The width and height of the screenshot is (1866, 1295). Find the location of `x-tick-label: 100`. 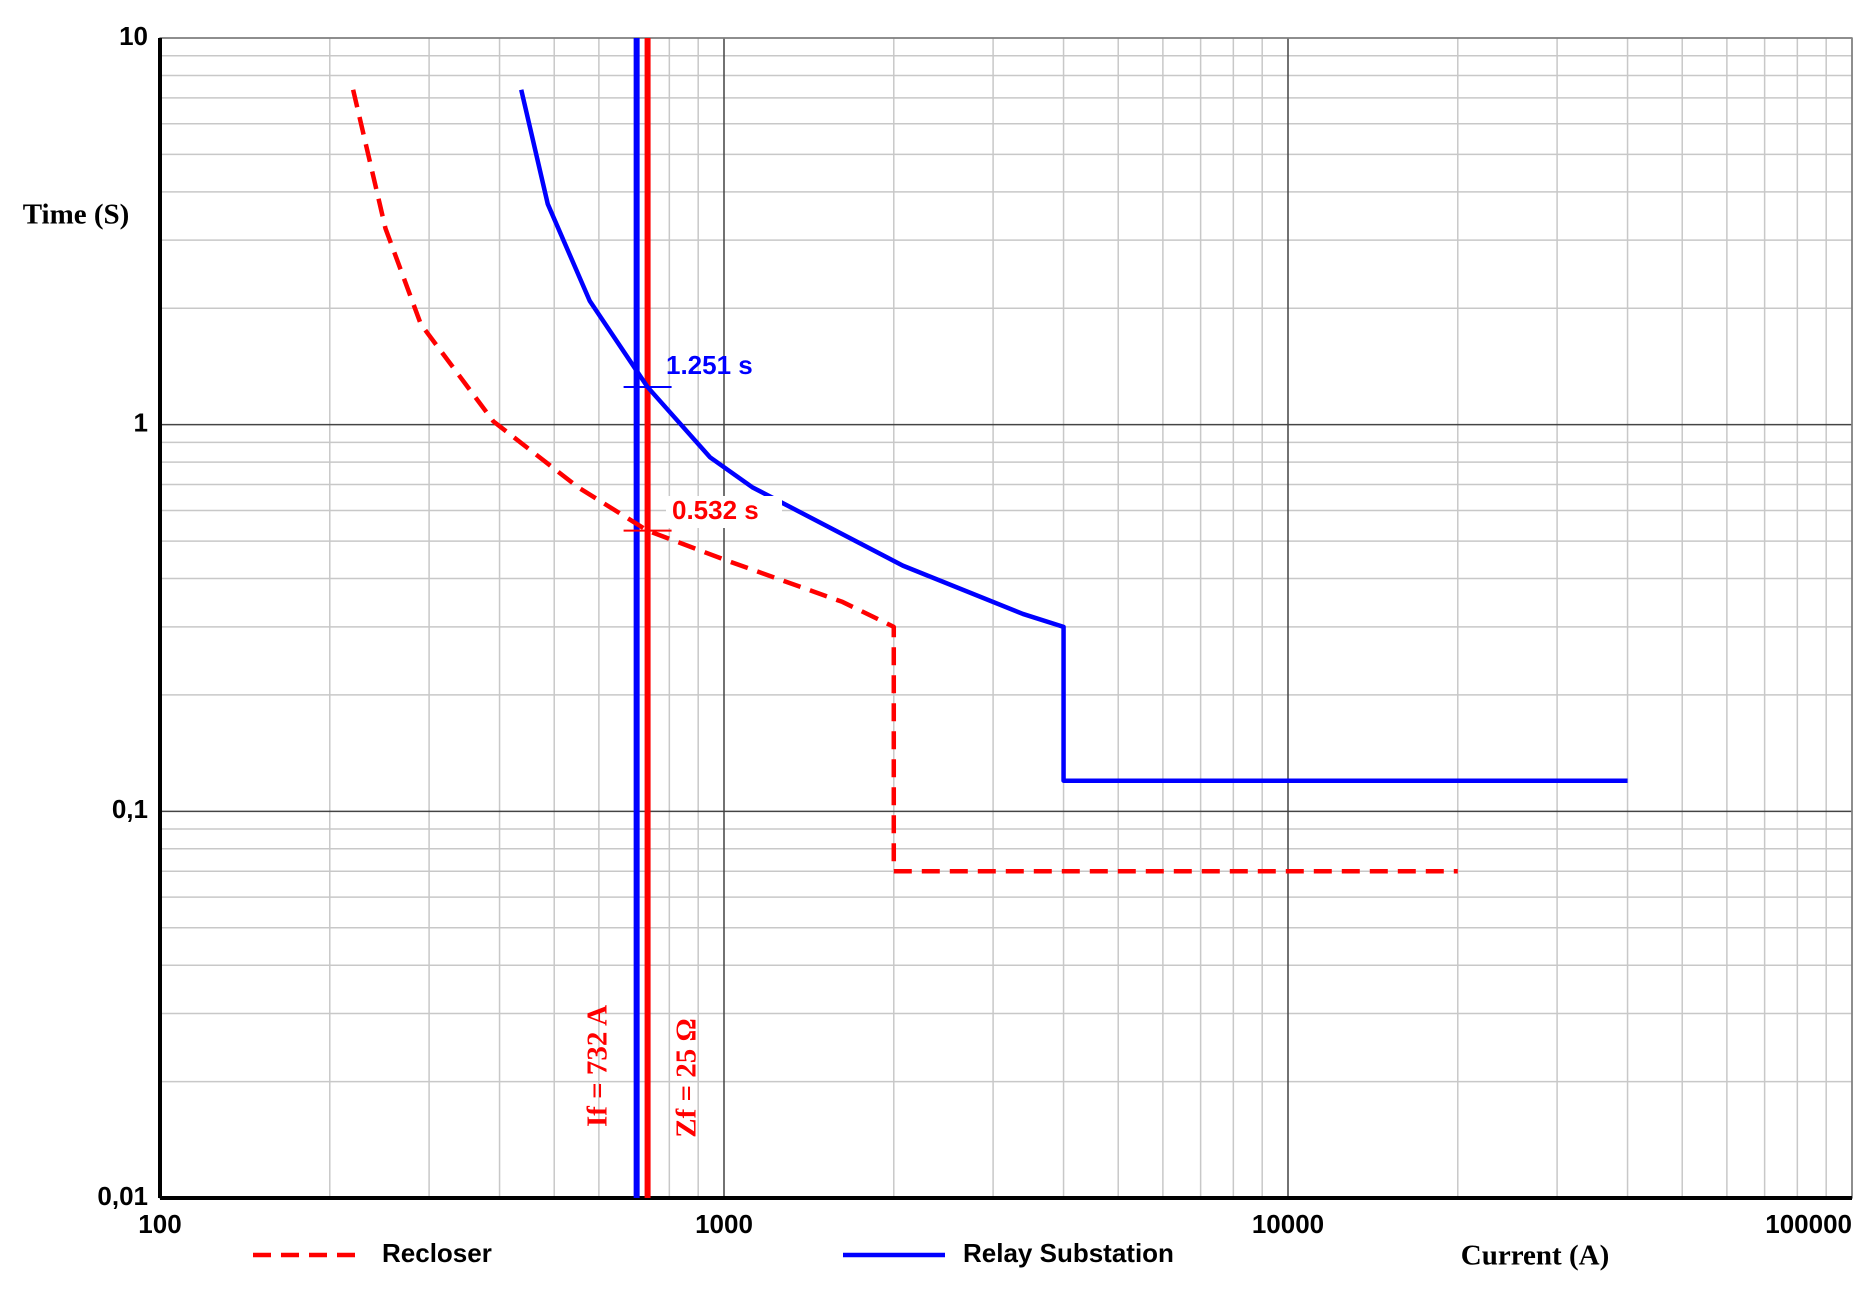

x-tick-label: 100 is located at coordinates (159, 1224).